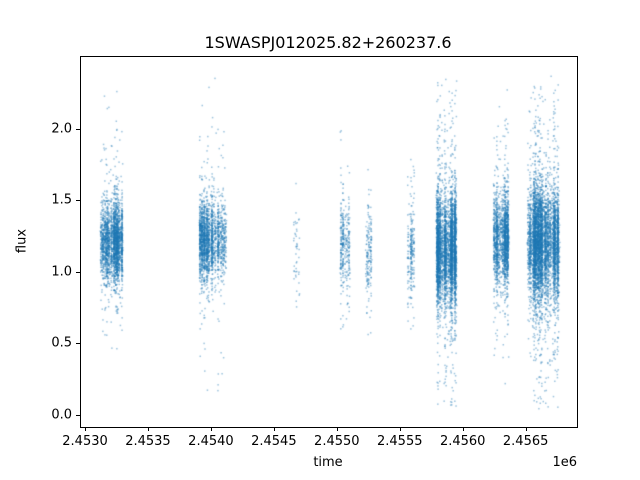 This screenshot has width=640, height=480. I want to click on y-tick-label: 2.0, so click(61, 129).